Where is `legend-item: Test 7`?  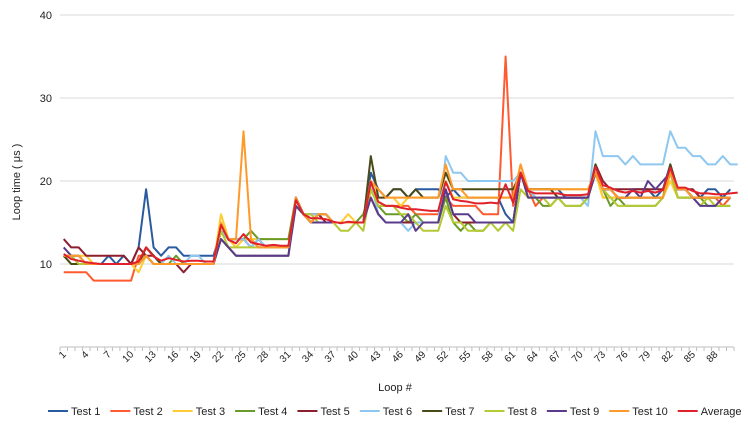 legend-item: Test 7 is located at coordinates (448, 412).